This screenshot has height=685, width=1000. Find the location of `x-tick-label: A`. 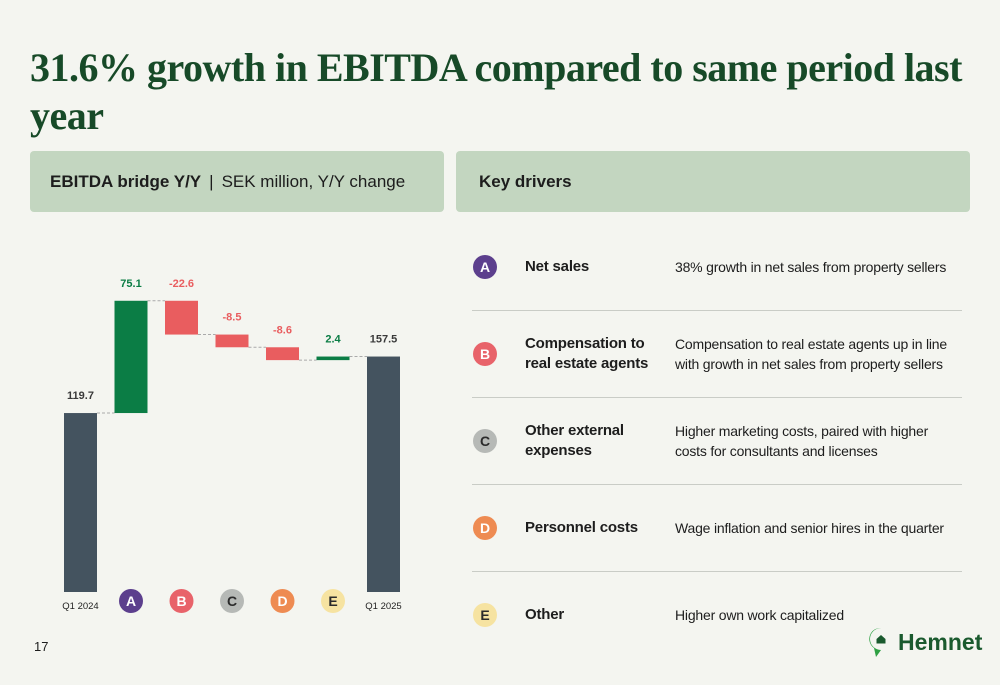

x-tick-label: A is located at coordinates (131, 601).